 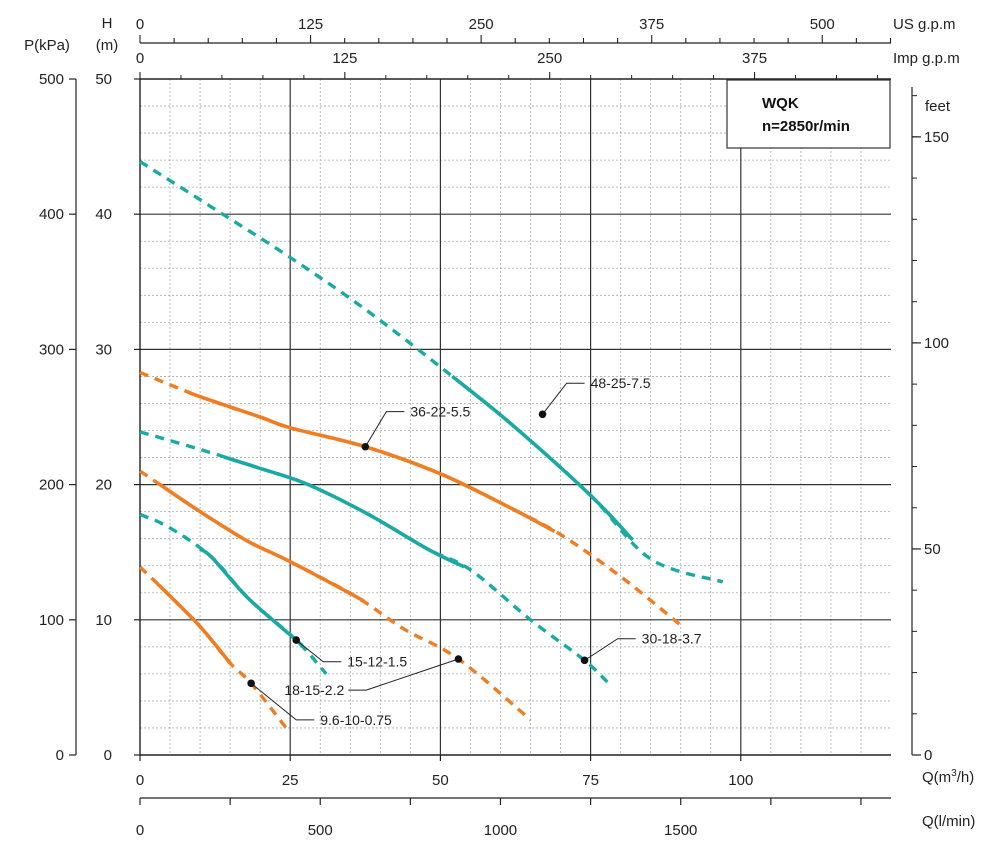 I want to click on pressure-tick-label: 0, so click(x=60, y=755).